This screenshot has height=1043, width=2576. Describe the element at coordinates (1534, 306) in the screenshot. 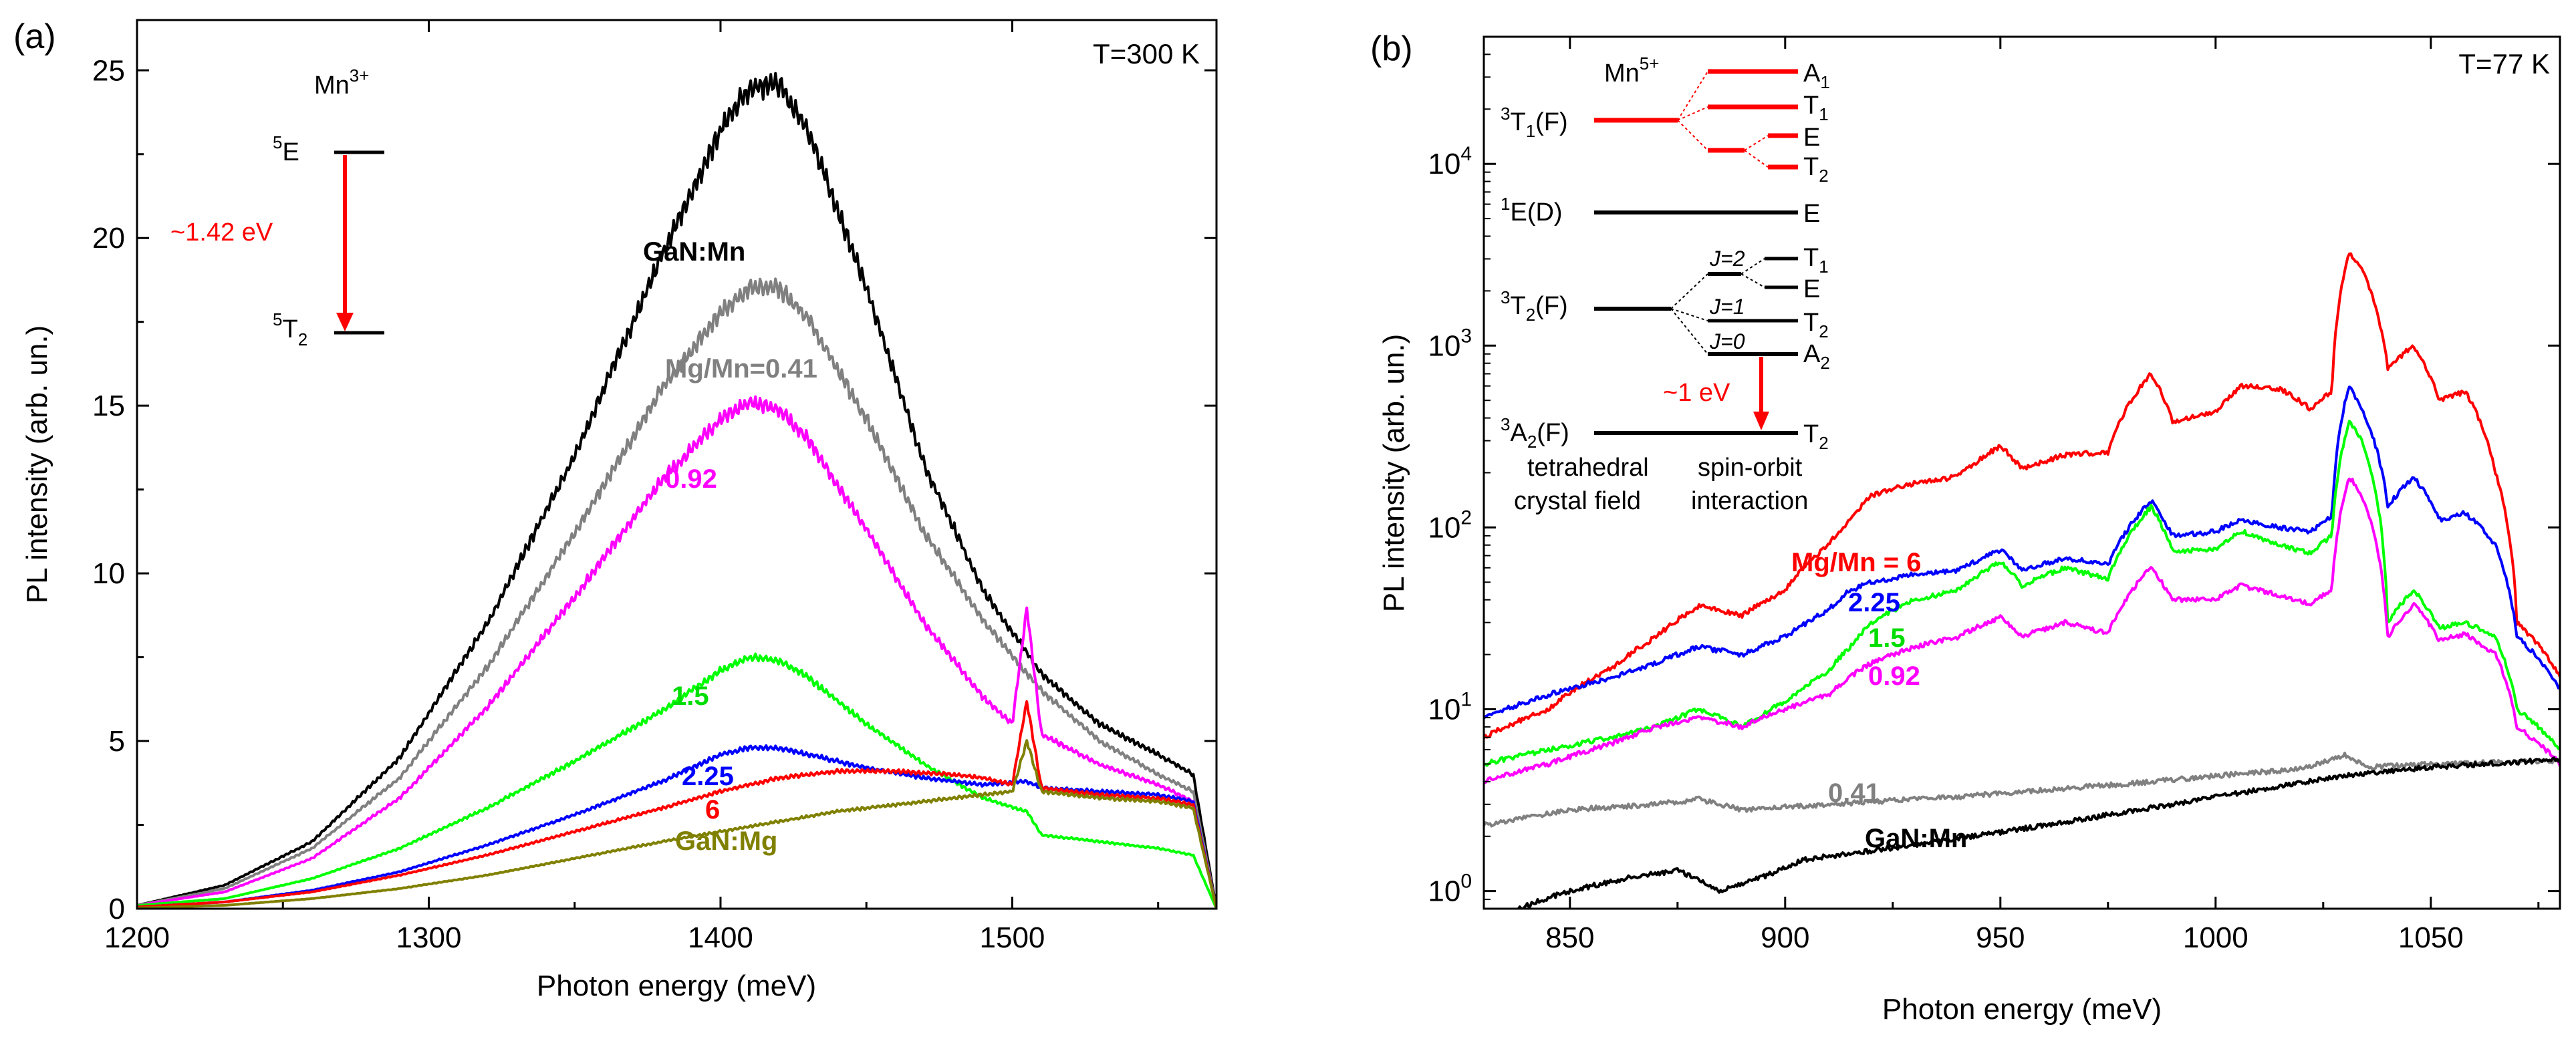

I see `level-3t2-label: 3T2(F)` at that location.